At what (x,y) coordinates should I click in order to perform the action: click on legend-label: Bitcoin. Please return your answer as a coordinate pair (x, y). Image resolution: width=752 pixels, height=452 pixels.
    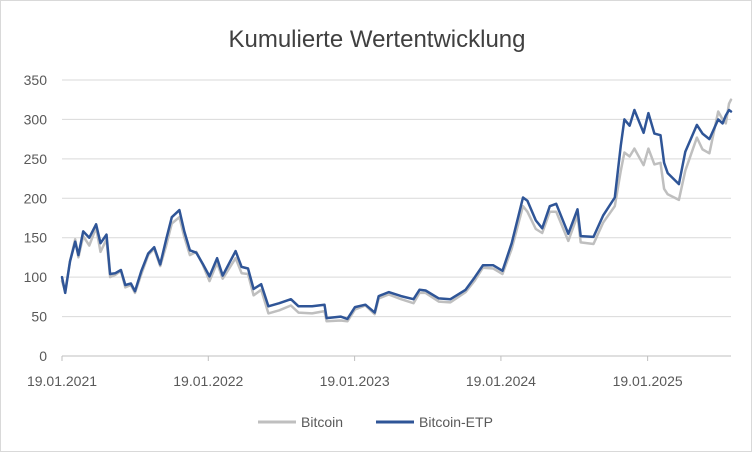
    Looking at the image, I should click on (322, 422).